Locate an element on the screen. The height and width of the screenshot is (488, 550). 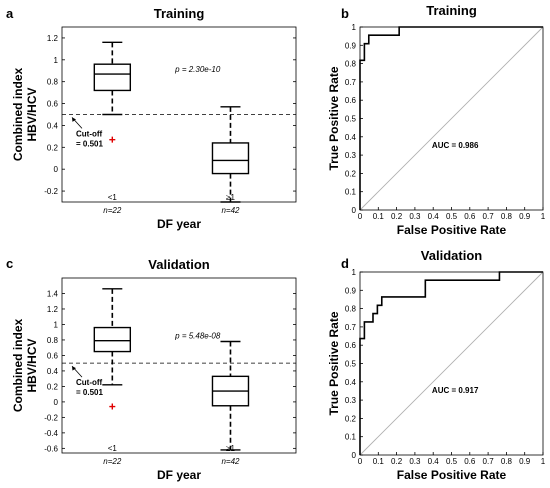
panel-letter: b is located at coordinates (345, 13).